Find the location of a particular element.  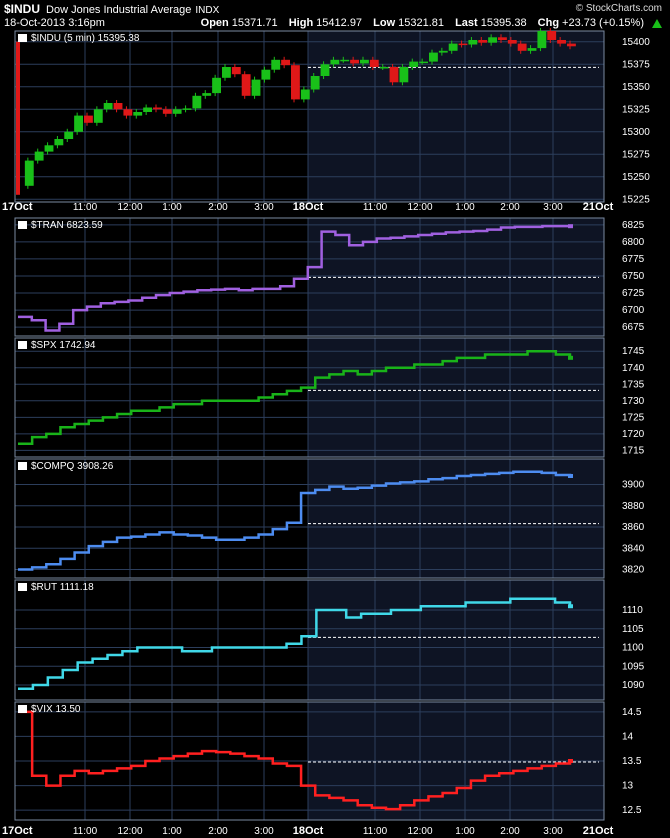

index-name: Dow Jones Industrial Average is located at coordinates (119, 10).